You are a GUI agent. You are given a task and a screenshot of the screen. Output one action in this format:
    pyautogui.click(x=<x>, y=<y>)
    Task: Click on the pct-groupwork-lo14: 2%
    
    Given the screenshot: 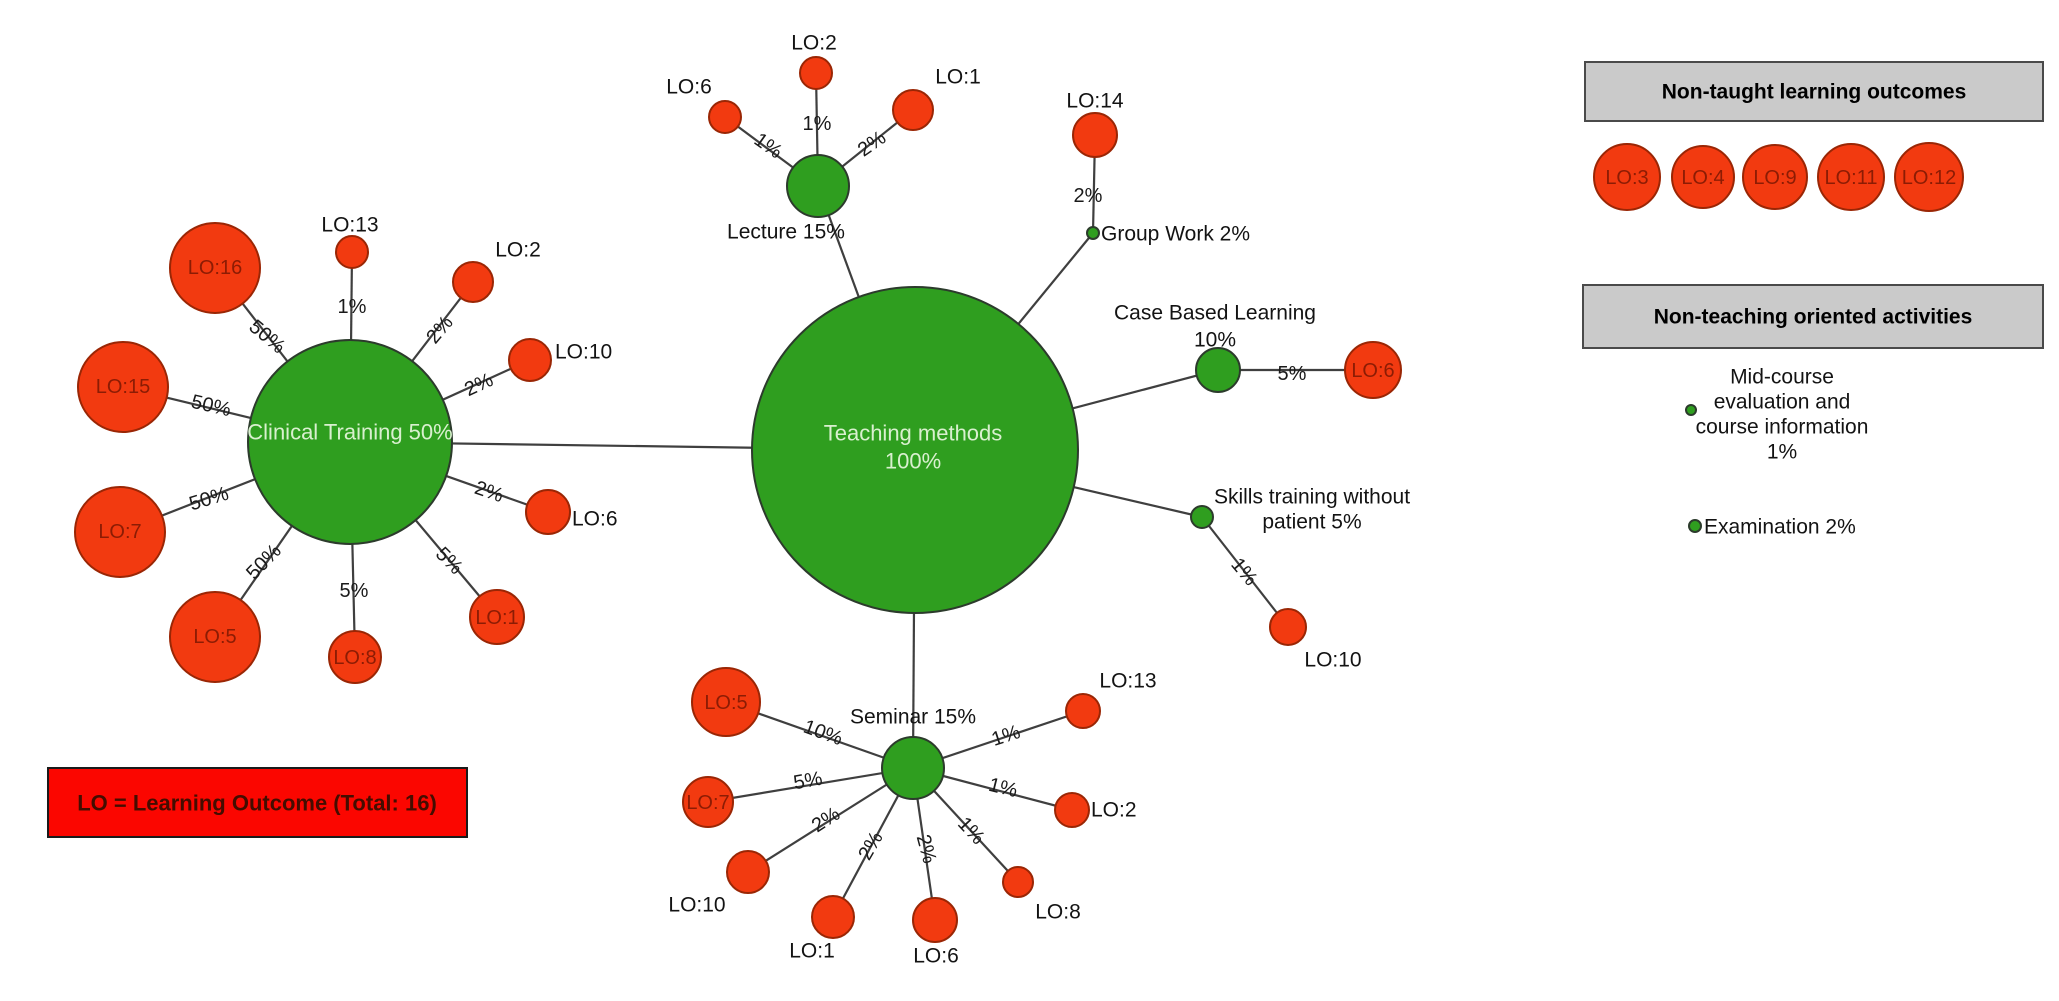 What is the action you would take?
    pyautogui.click(x=1088, y=196)
    